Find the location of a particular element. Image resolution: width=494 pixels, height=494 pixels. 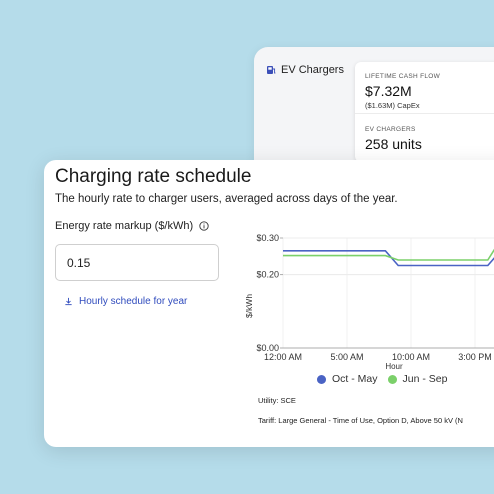

x-tick-label: 3:00 PM is located at coordinates (475, 357).